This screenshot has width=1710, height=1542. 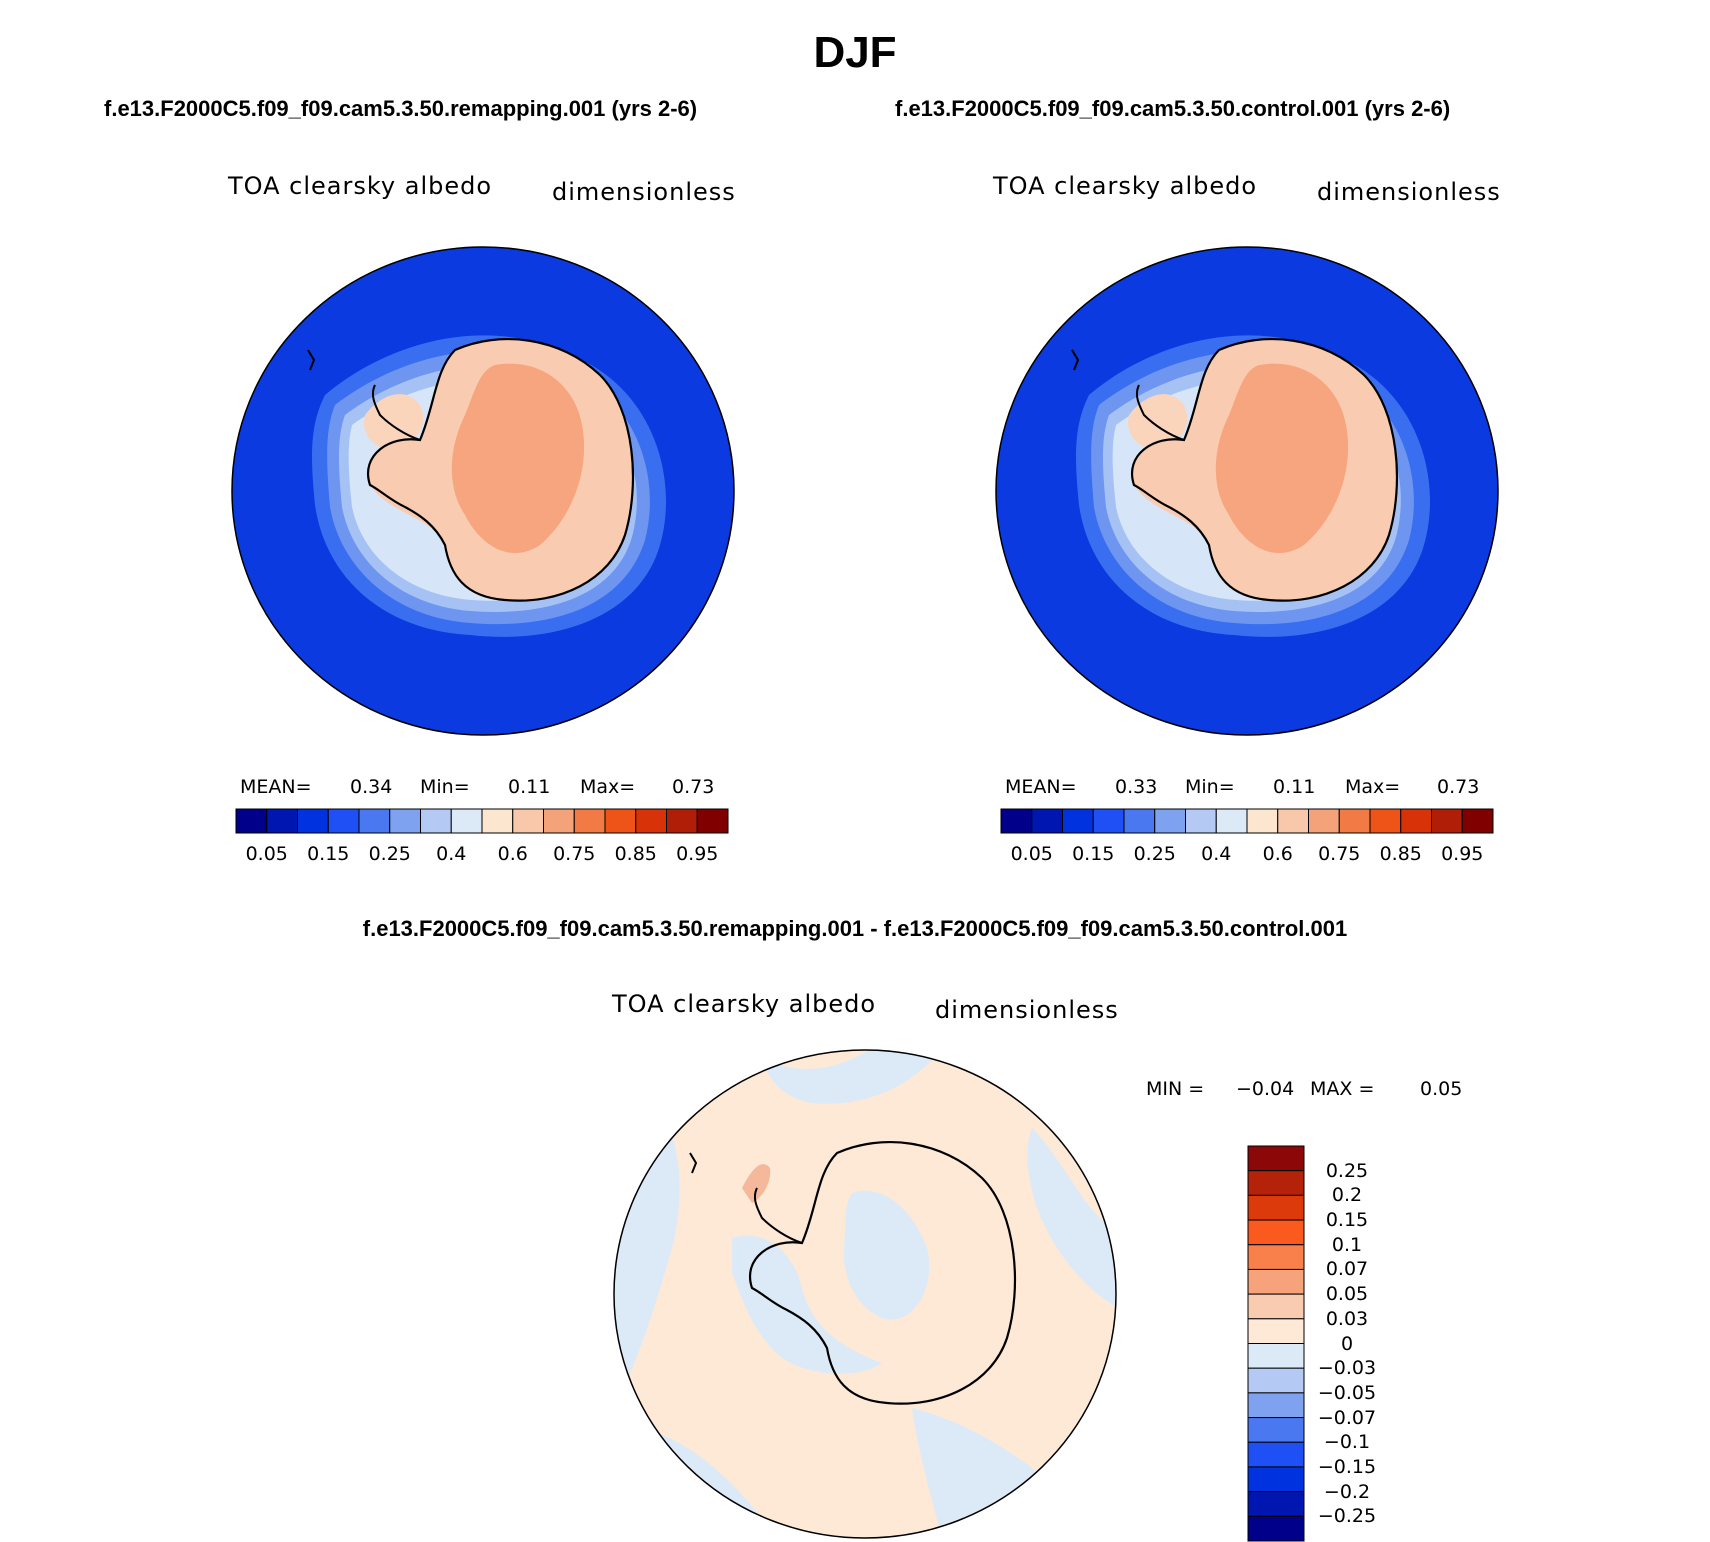 What do you see at coordinates (1216, 854) in the screenshot?
I see `colorbar-tick-label: 0.4` at bounding box center [1216, 854].